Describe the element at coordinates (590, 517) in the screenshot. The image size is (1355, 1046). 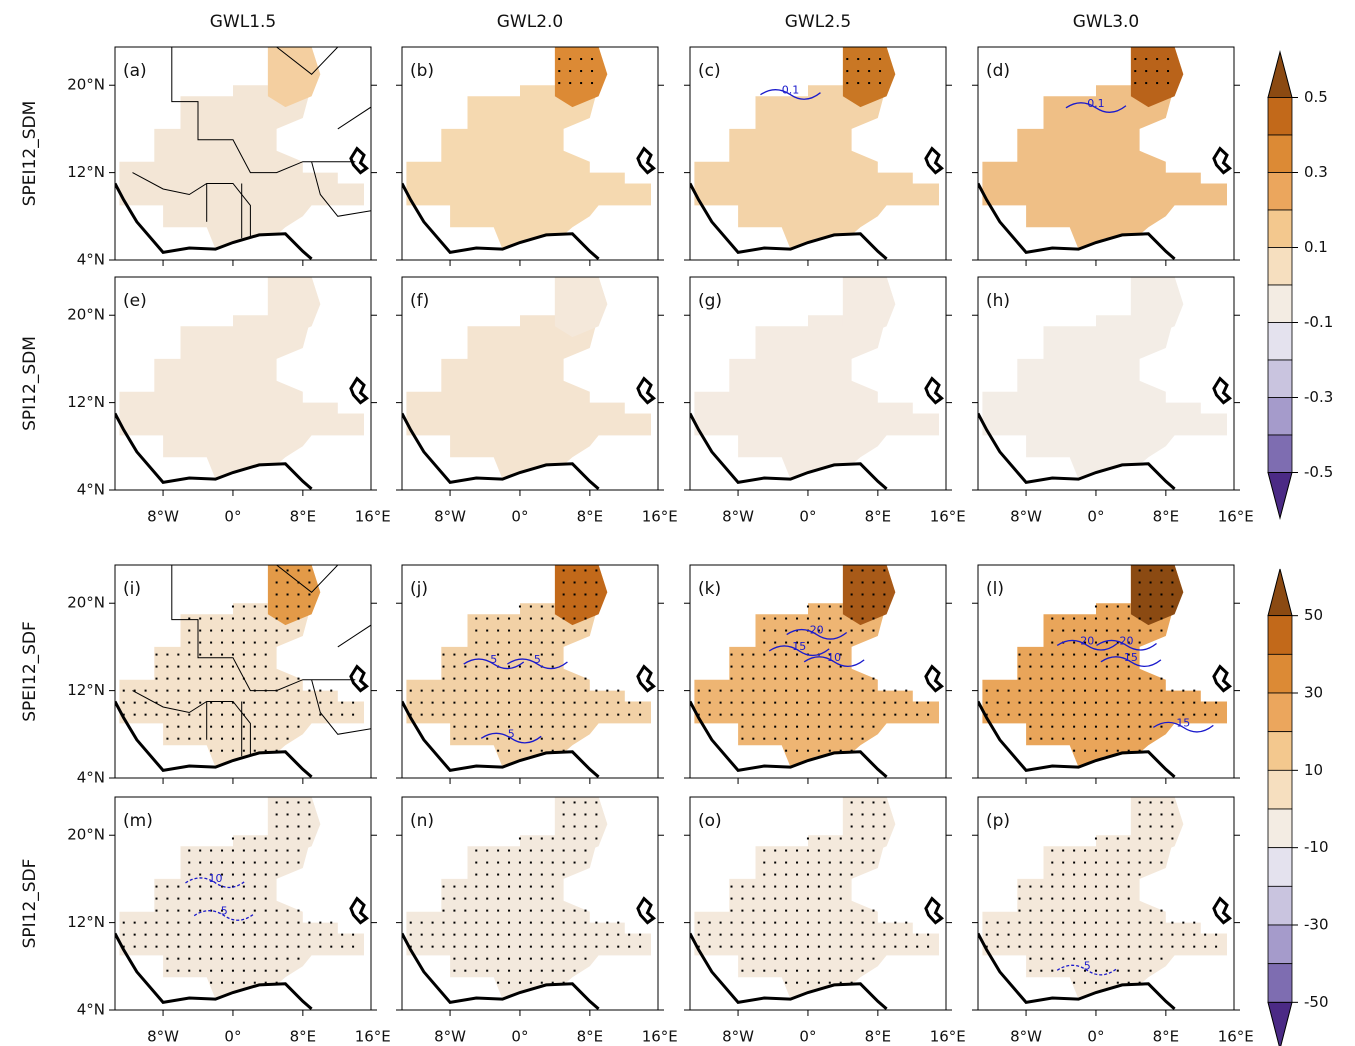
I see `lon-label: 8°E` at that location.